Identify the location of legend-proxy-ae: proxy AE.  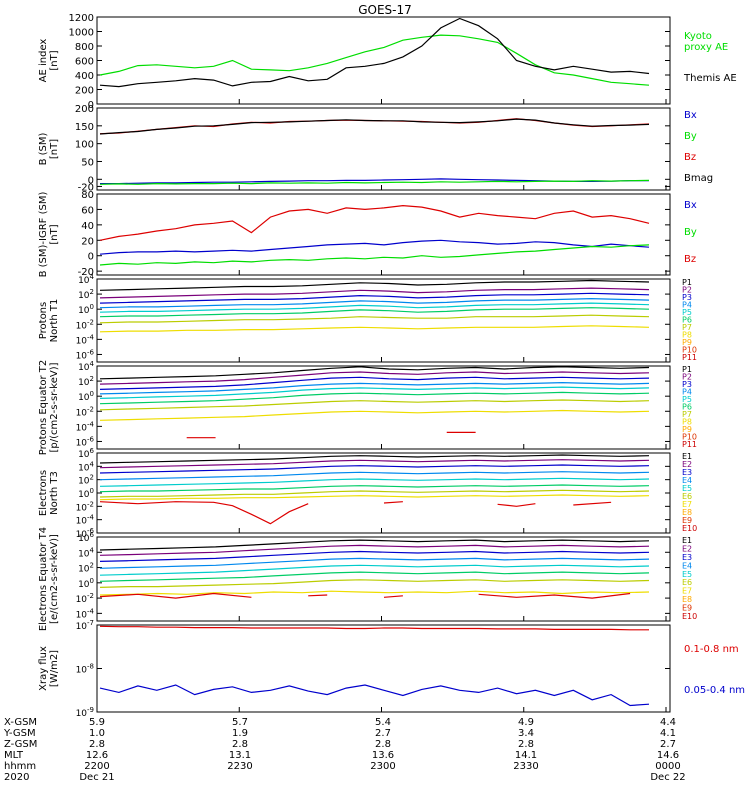
(706, 47).